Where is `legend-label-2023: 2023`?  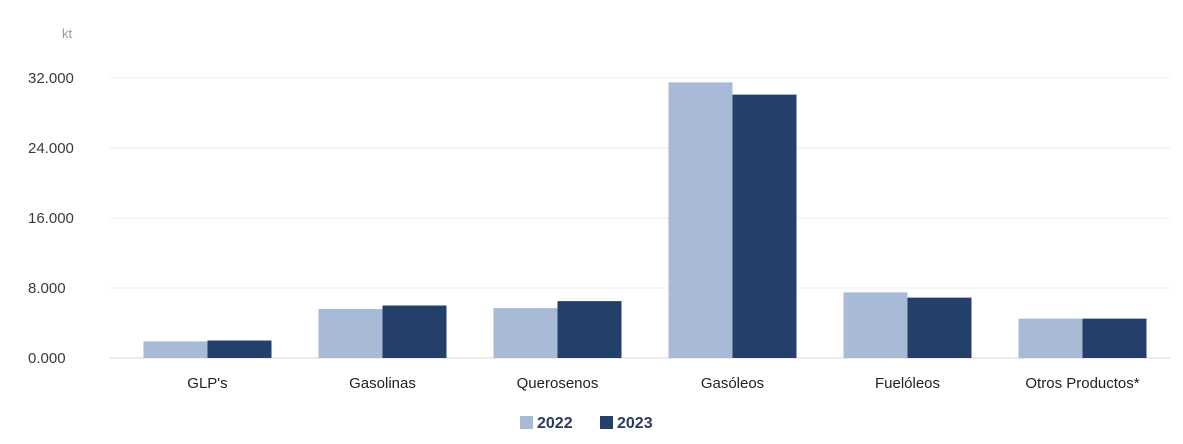 legend-label-2023: 2023 is located at coordinates (635, 423).